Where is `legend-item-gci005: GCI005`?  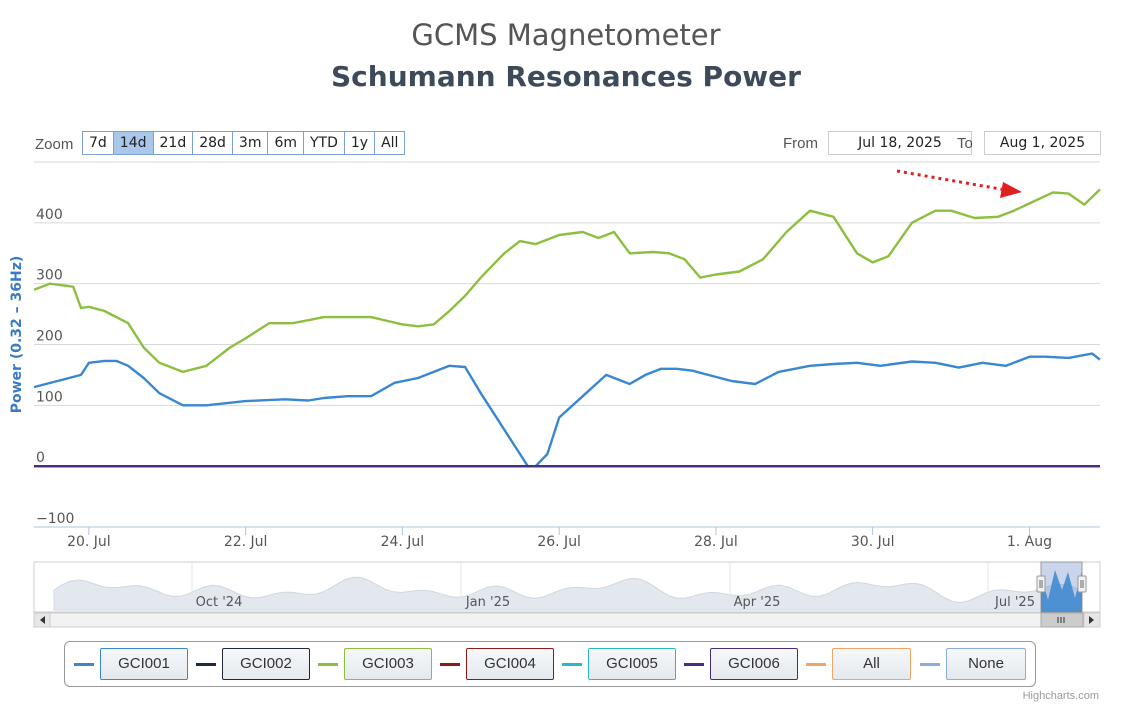
legend-item-gci005: GCI005 is located at coordinates (619, 664).